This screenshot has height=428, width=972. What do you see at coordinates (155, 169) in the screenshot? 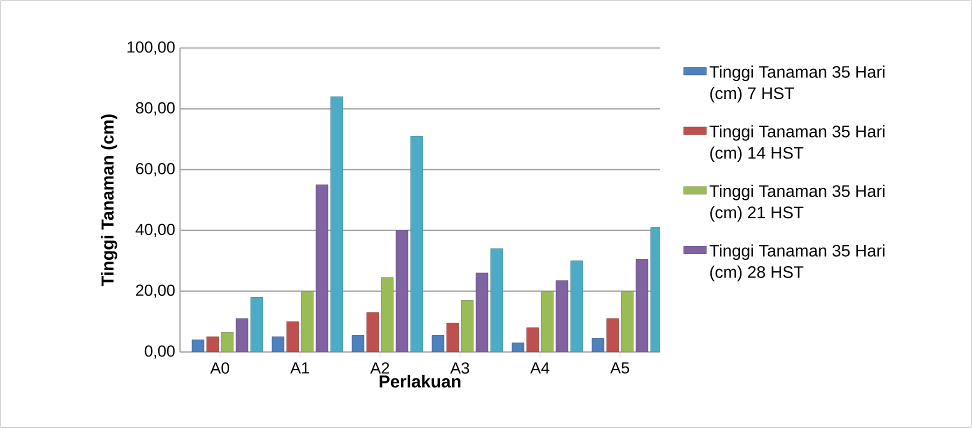
I see `y-tick-label: 60,00` at bounding box center [155, 169].